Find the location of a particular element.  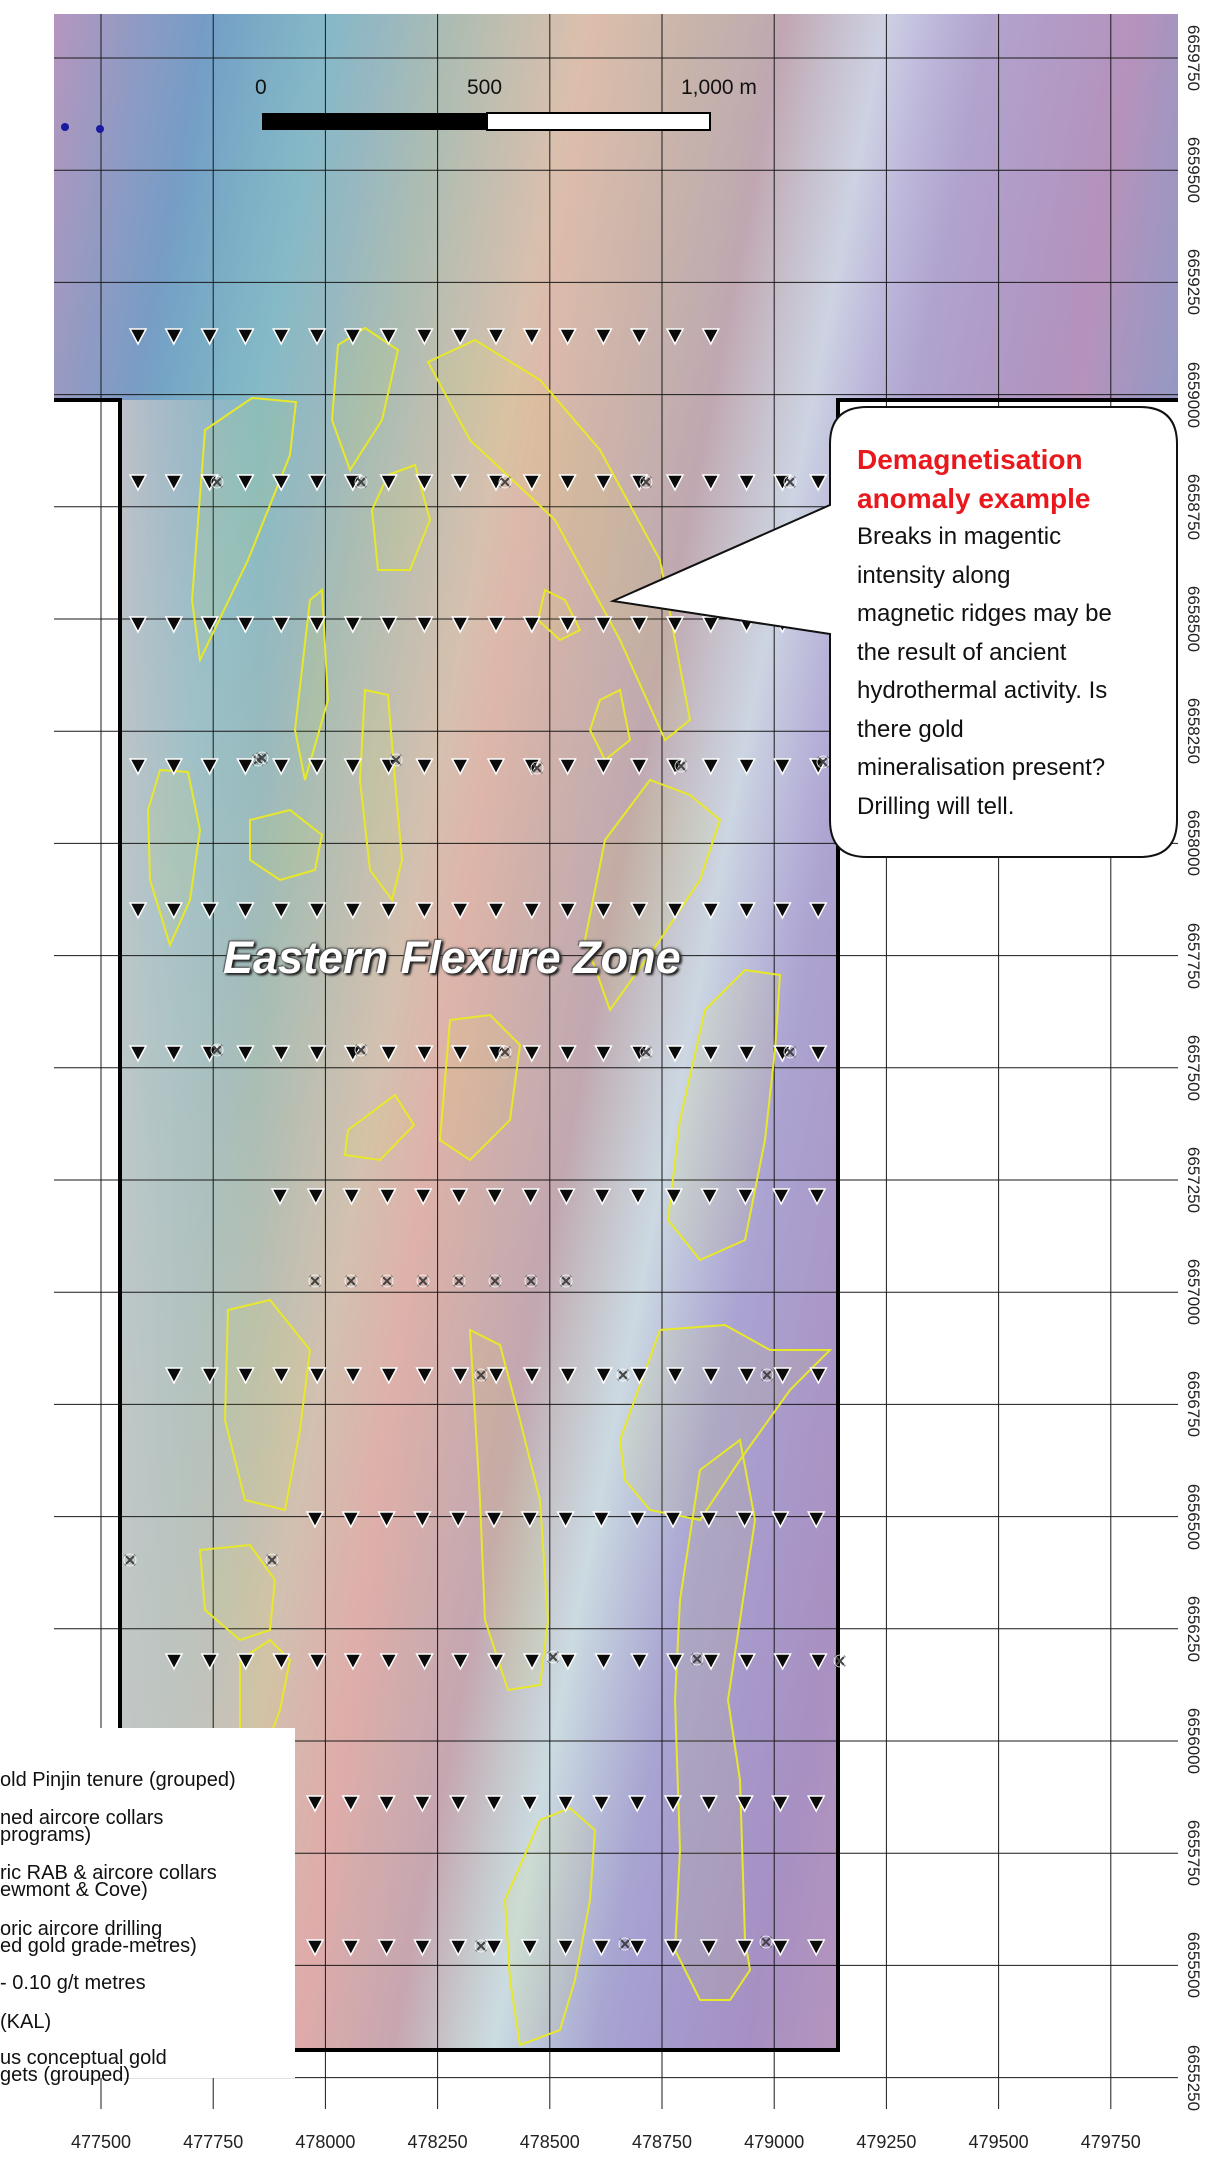

scale-label-1000: 1,000 m is located at coordinates (719, 87).